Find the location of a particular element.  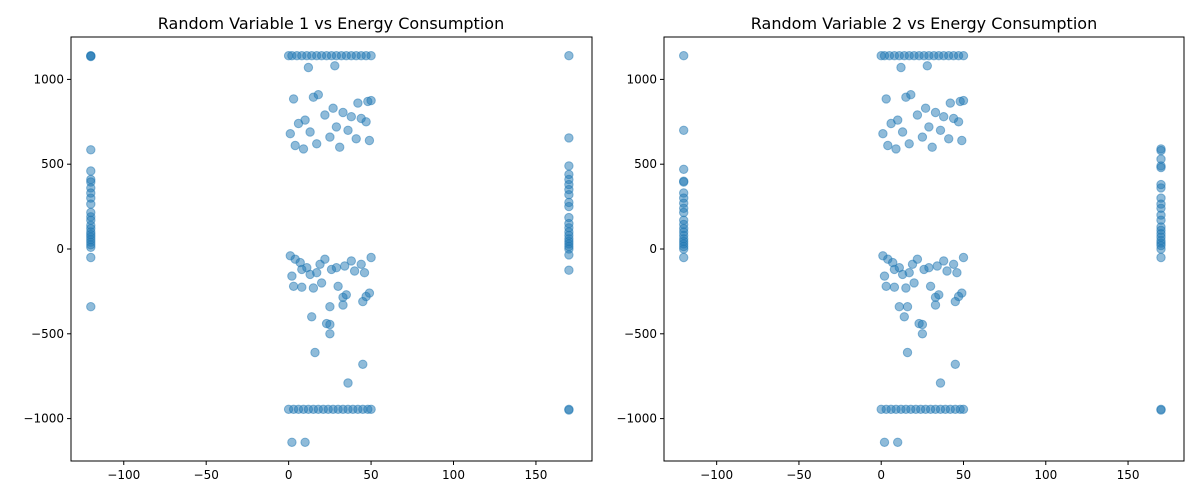

x-tick-label: −50 is located at coordinates (798, 475).